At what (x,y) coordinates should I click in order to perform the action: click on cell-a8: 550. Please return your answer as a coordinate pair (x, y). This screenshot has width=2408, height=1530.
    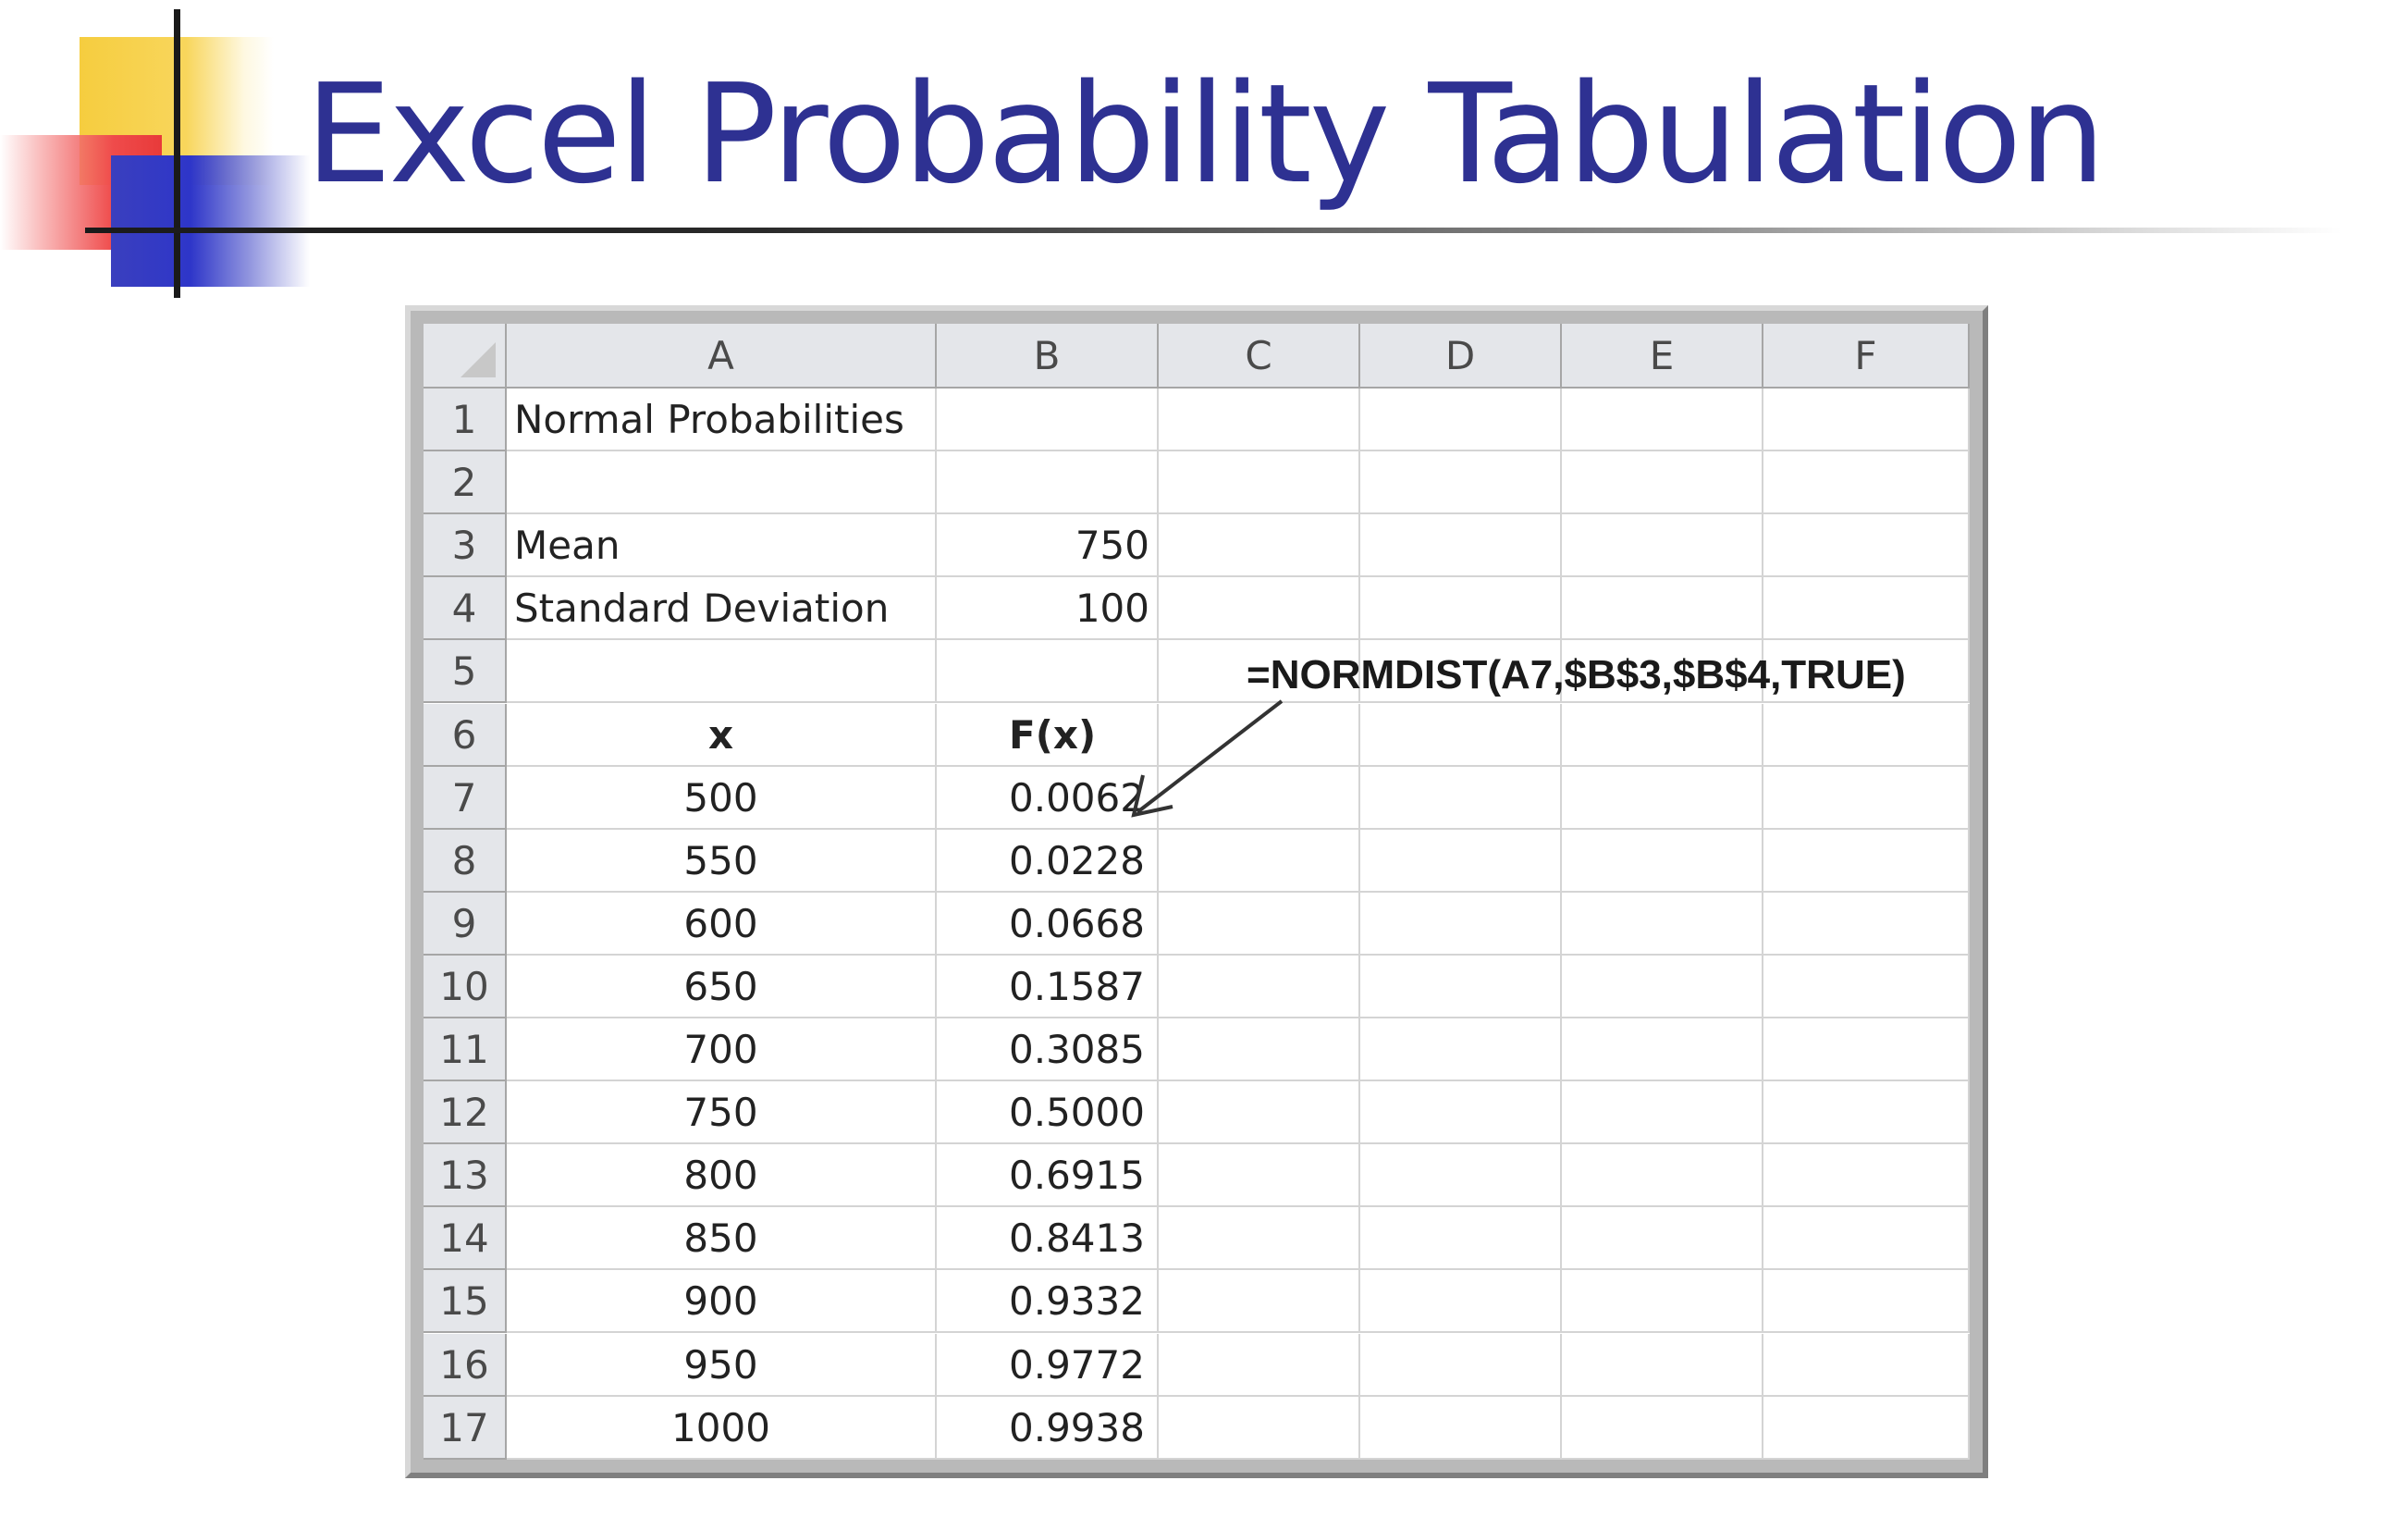
    Looking at the image, I should click on (722, 861).